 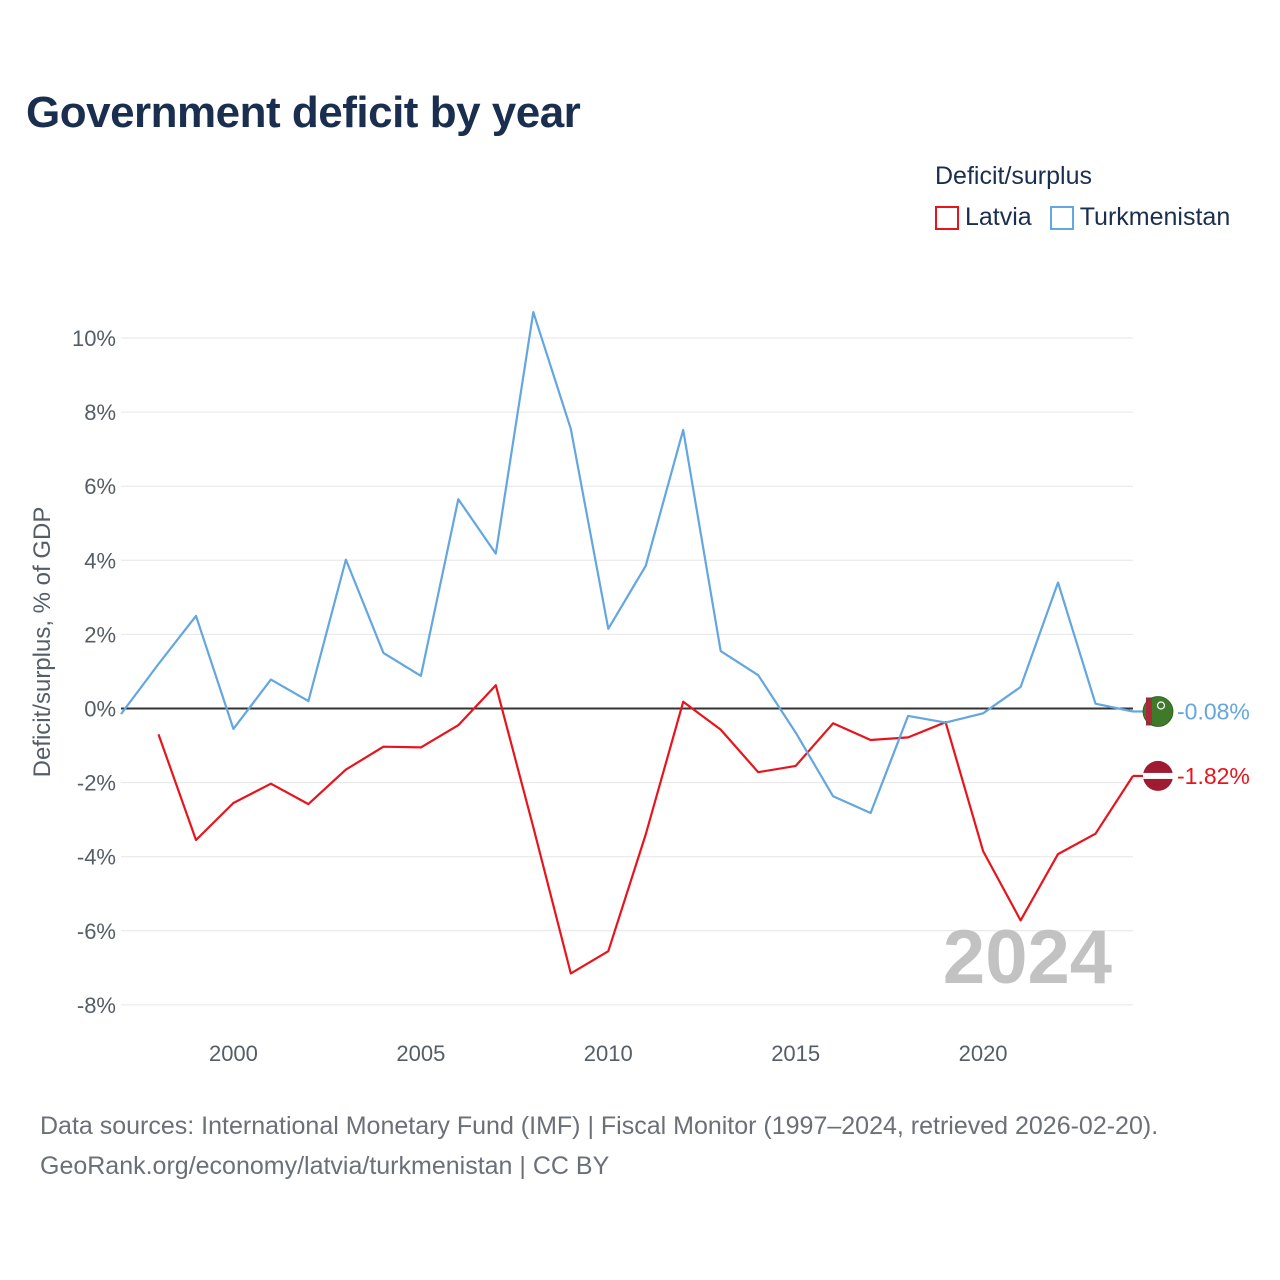 I want to click on y-tick-label: 0%, so click(x=100, y=709).